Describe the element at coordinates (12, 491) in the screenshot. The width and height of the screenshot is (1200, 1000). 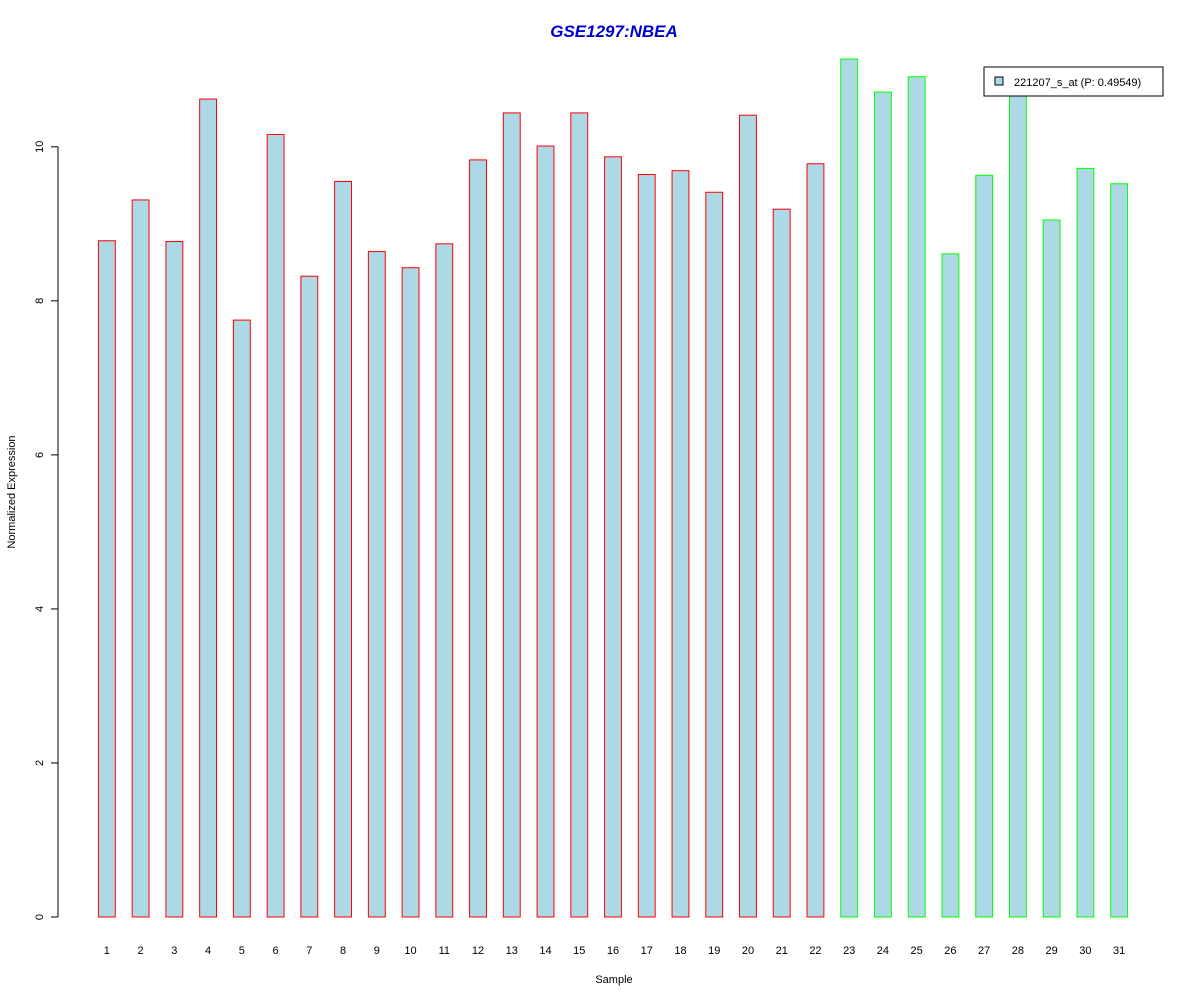
I see `y-axis-label: Normalized Expression` at that location.